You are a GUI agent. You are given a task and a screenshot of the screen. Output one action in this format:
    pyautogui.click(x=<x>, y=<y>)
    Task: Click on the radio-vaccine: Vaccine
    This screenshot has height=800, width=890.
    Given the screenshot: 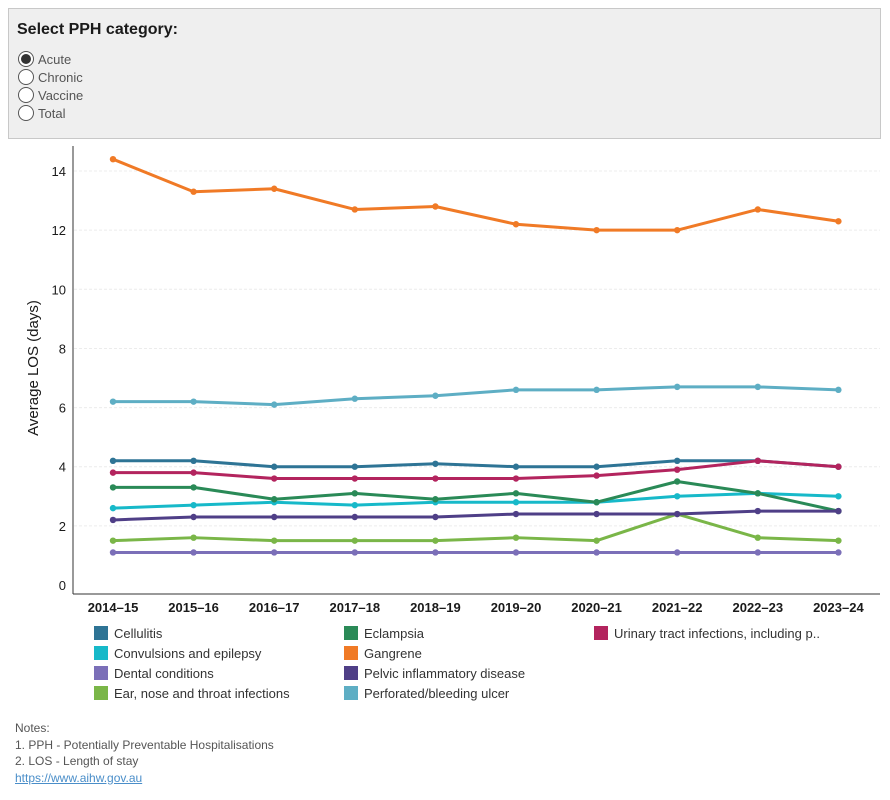 What is the action you would take?
    pyautogui.click(x=50, y=95)
    